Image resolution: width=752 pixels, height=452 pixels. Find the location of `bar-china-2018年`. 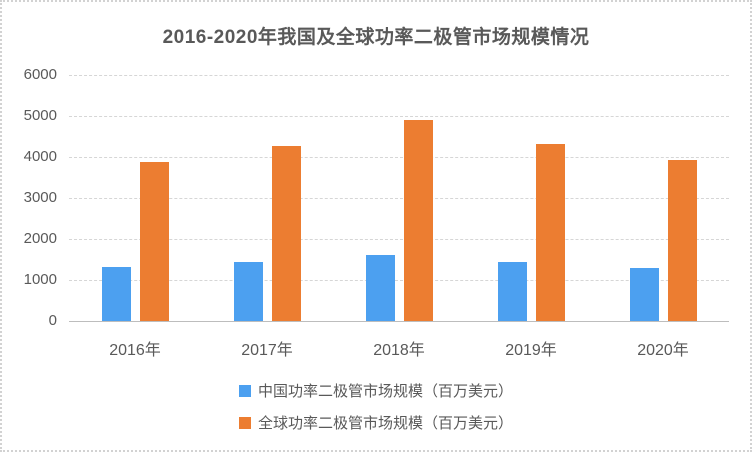

bar-china-2018年 is located at coordinates (380, 288).